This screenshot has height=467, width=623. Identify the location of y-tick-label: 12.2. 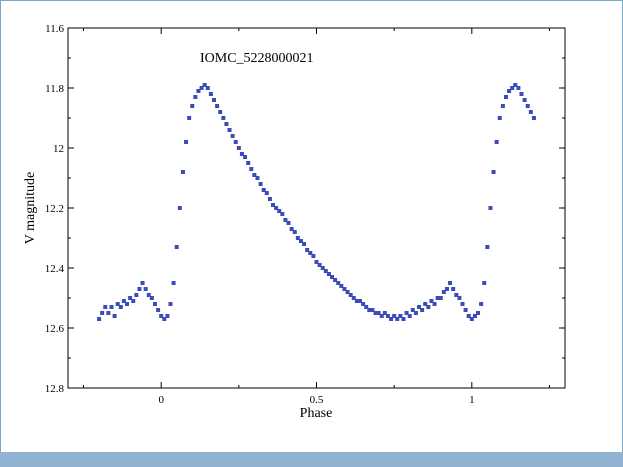
(54, 209).